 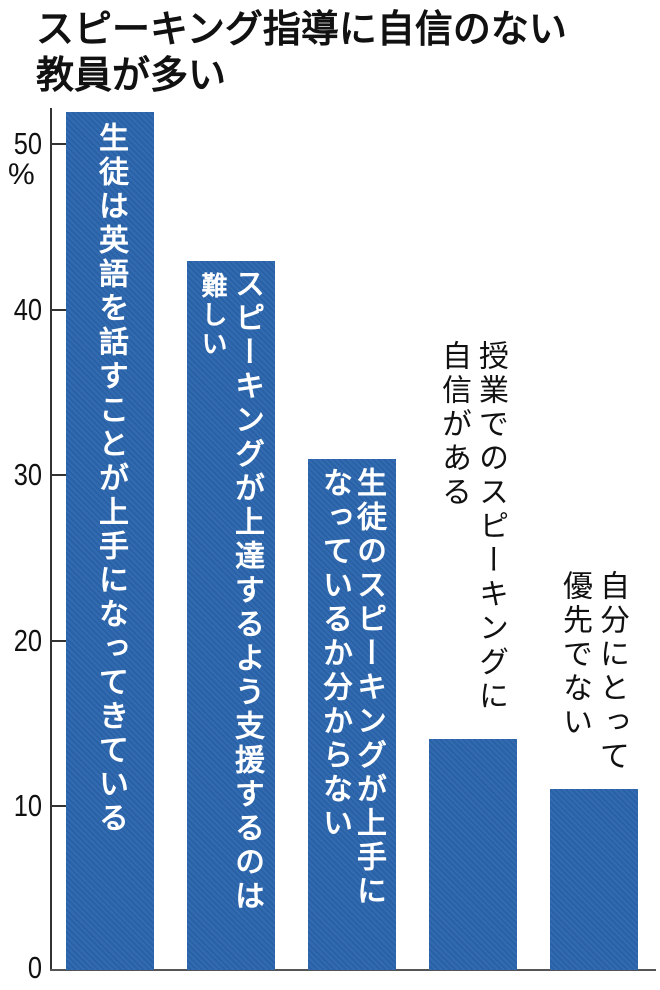 What do you see at coordinates (28, 640) in the screenshot?
I see `y-tick-label-20: 20` at bounding box center [28, 640].